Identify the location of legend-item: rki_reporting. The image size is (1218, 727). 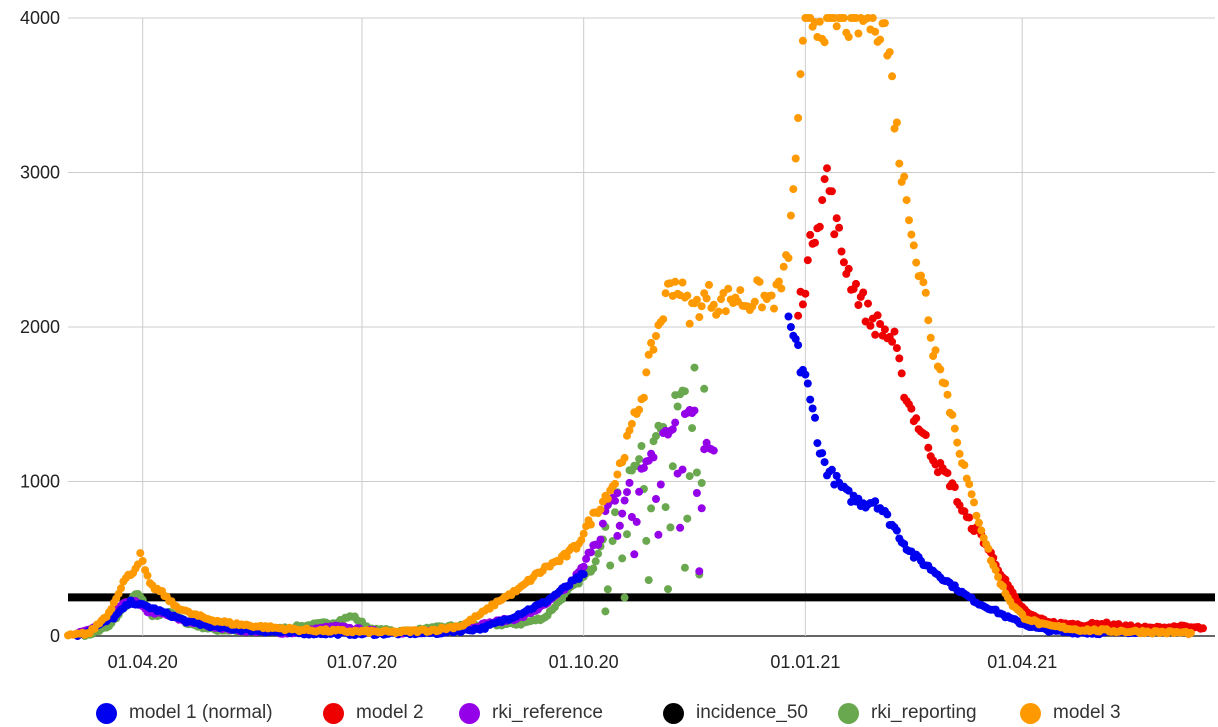
(907, 713).